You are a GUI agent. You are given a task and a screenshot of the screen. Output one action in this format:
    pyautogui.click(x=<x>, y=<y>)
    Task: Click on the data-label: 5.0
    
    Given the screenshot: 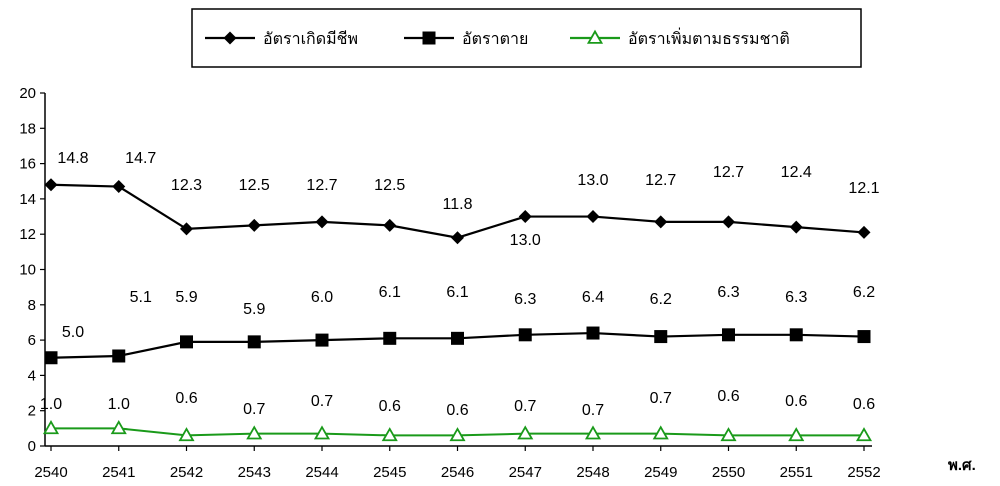 What is the action you would take?
    pyautogui.click(x=73, y=332)
    